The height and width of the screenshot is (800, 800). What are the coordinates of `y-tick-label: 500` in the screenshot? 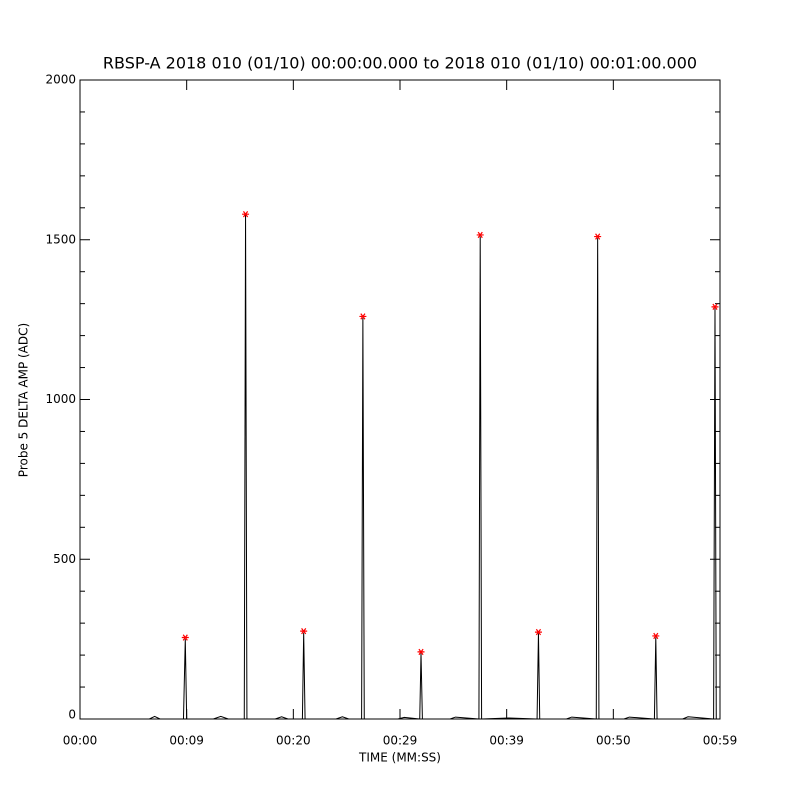 It's located at (64, 559).